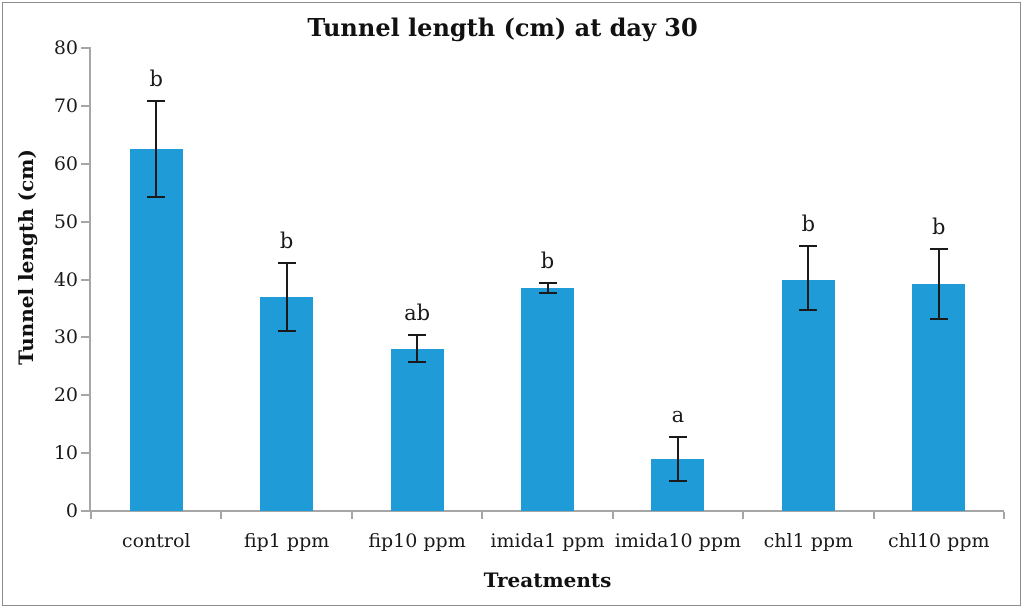 Image resolution: width=1024 pixels, height=609 pixels. What do you see at coordinates (678, 414) in the screenshot?
I see `sig-letter: a` at bounding box center [678, 414].